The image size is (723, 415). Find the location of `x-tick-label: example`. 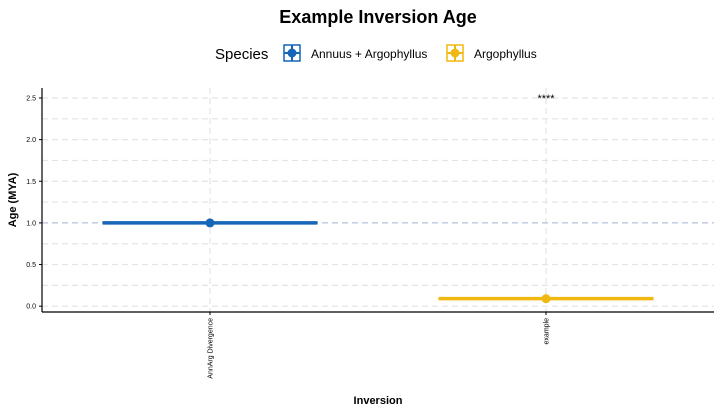

x-tick-label: example is located at coordinates (547, 331).